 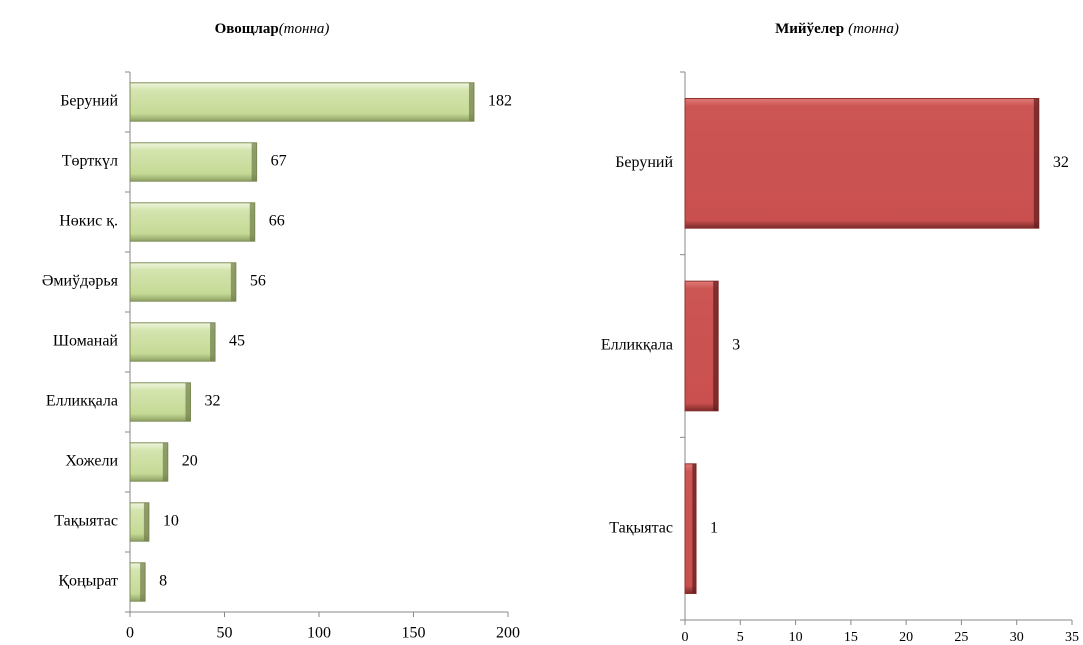 What do you see at coordinates (258, 281) in the screenshot?
I see `value-label: 56` at bounding box center [258, 281].